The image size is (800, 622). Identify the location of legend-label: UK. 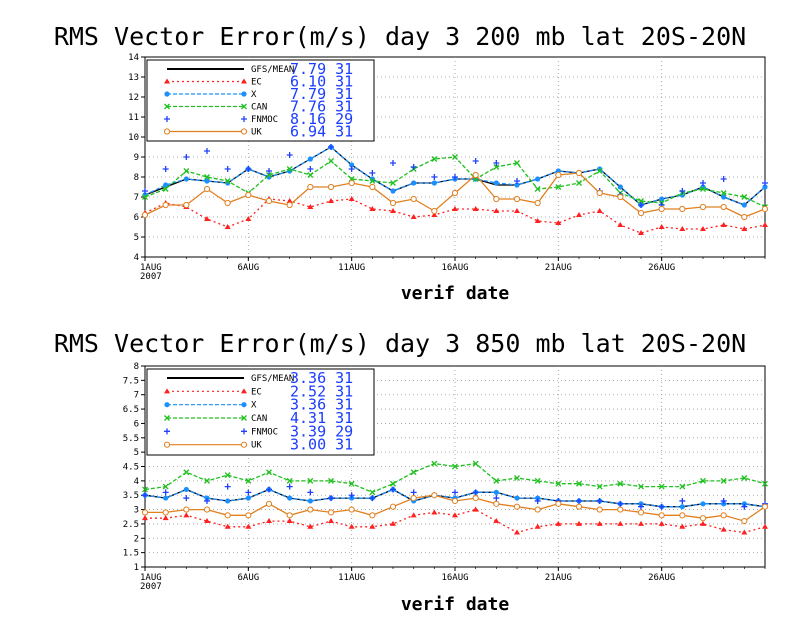
(256, 133).